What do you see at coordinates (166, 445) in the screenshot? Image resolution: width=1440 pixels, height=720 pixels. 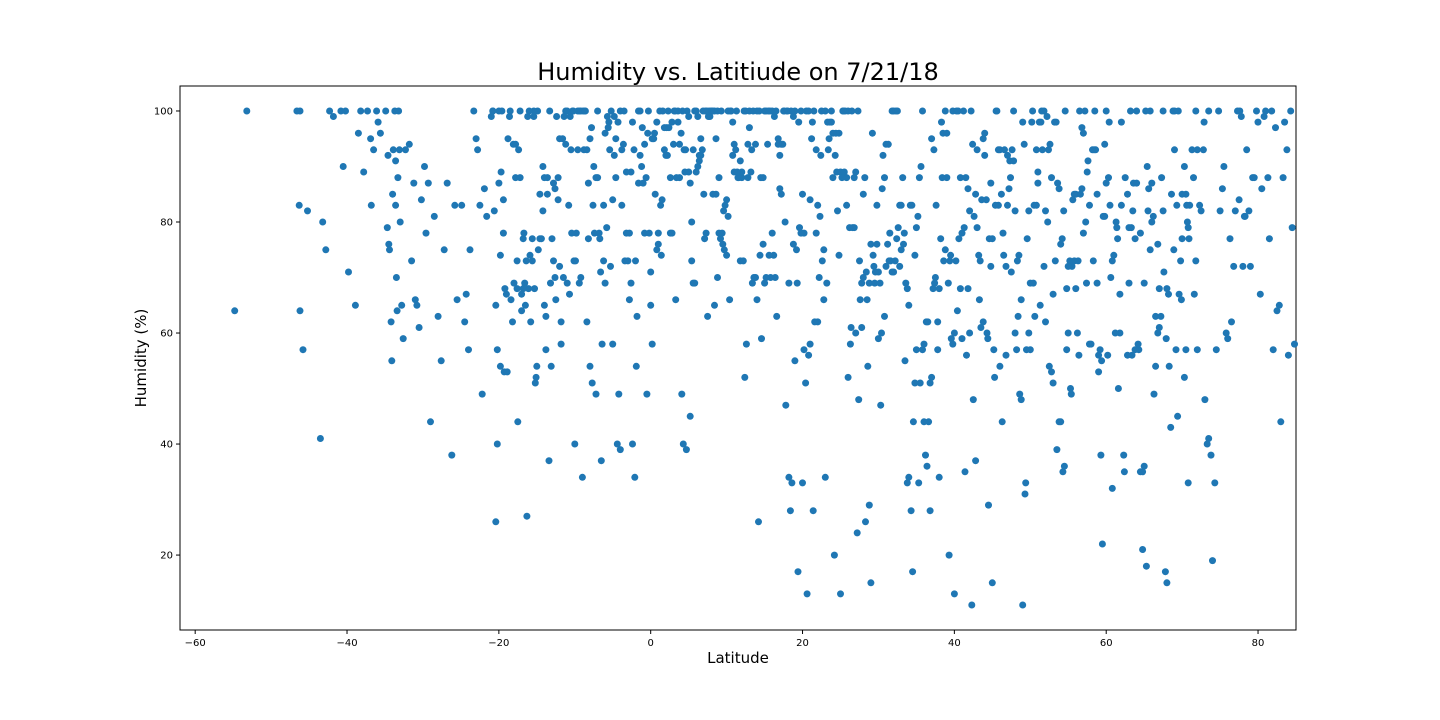 I see `y-tick-label: 40` at bounding box center [166, 445].